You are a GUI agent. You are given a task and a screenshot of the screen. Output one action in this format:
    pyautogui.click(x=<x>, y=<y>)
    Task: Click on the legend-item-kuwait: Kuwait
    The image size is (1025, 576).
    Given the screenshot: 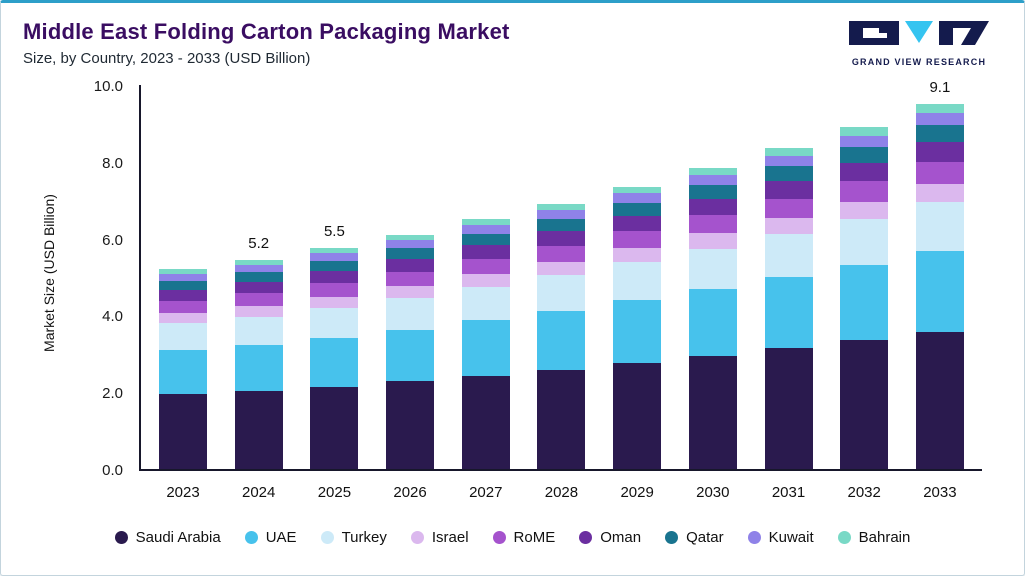 What is the action you would take?
    pyautogui.click(x=780, y=537)
    